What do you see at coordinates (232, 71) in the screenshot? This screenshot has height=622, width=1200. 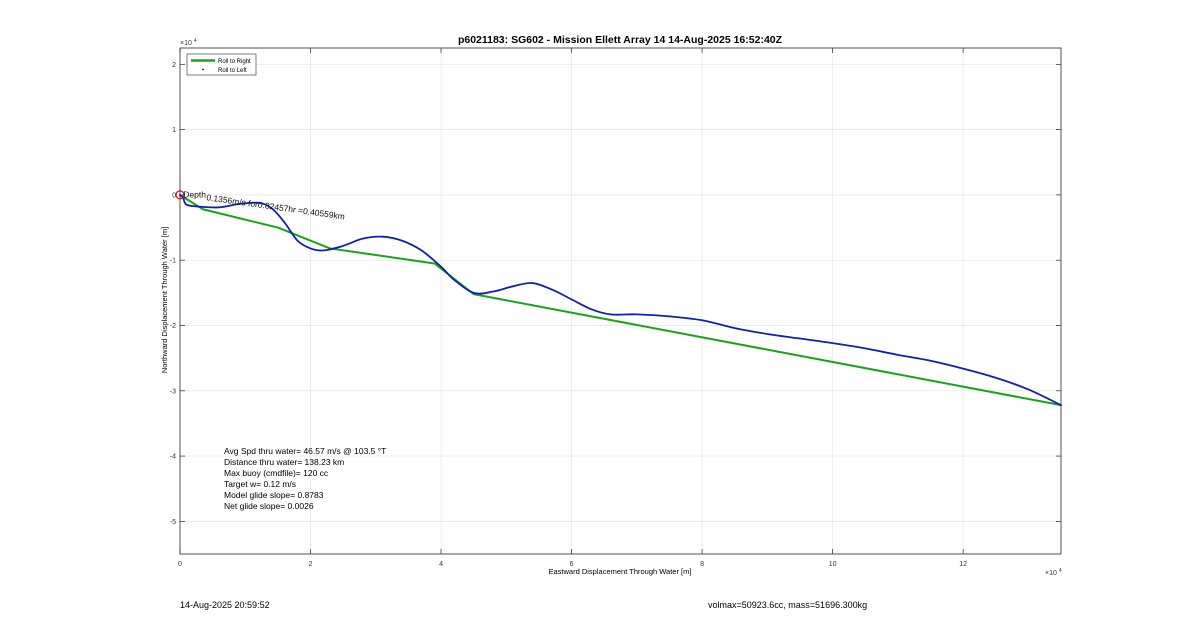 I see `legend-label-roll-left: Roll to Left` at bounding box center [232, 71].